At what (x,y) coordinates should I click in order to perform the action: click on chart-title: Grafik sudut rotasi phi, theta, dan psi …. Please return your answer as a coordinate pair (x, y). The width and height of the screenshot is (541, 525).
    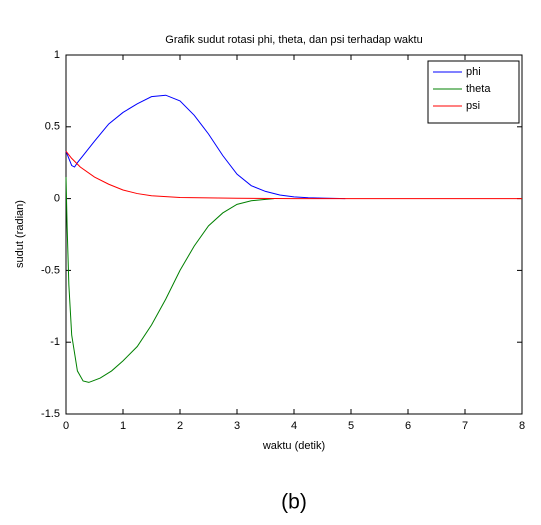
    Looking at the image, I should click on (293, 40).